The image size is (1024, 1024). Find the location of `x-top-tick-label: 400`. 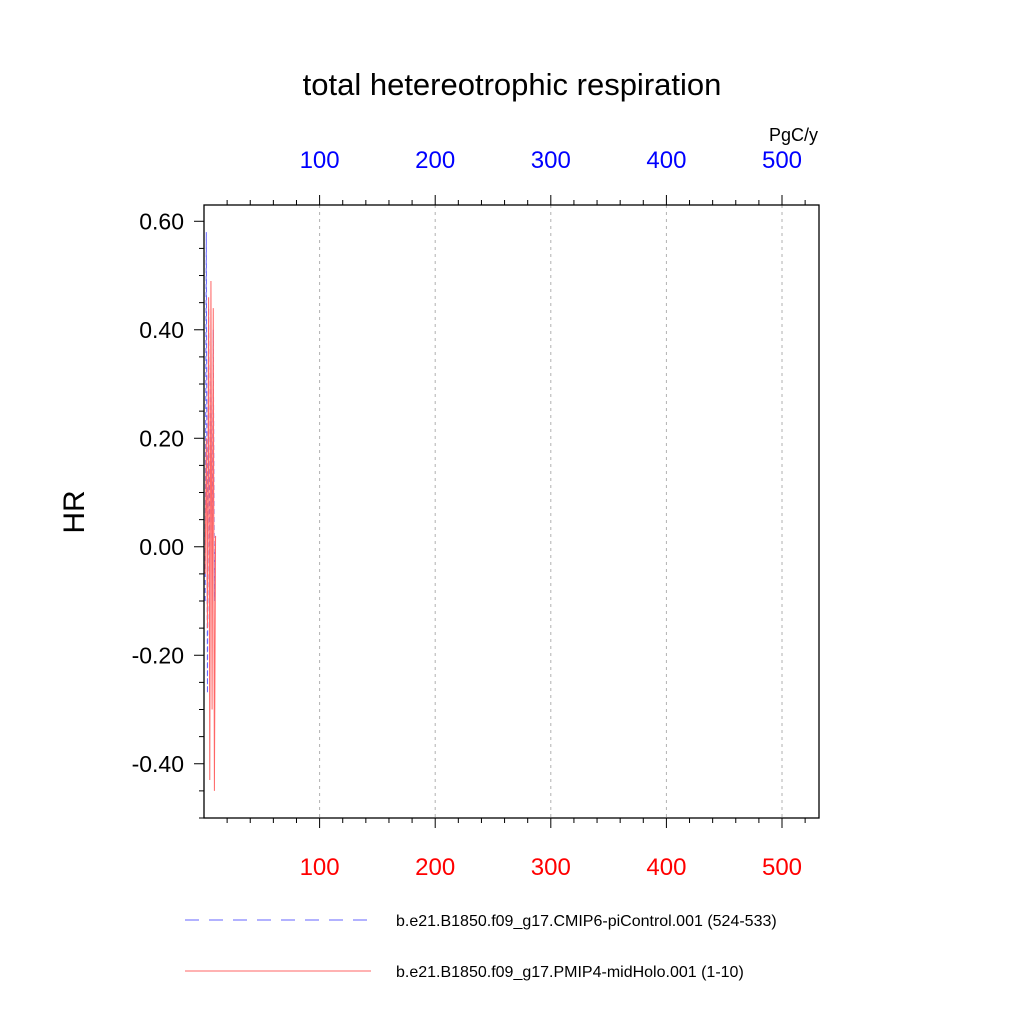

x-top-tick-label: 400 is located at coordinates (666, 160).